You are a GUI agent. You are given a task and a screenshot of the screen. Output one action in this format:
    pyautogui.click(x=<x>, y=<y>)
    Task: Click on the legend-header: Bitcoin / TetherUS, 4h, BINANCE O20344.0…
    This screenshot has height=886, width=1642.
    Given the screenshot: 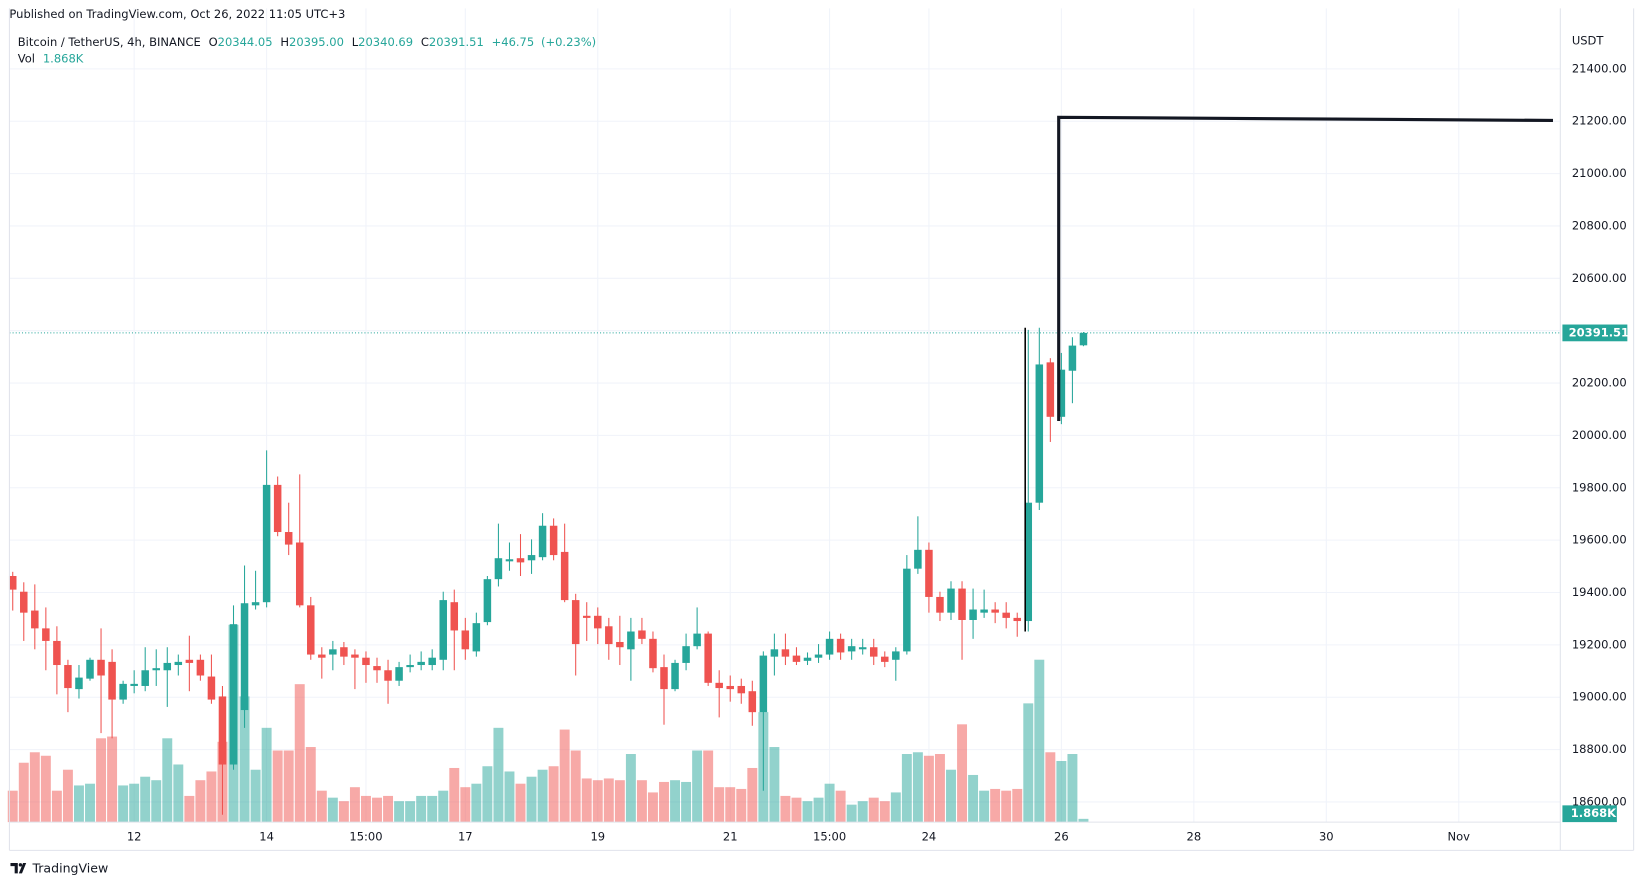 What is the action you would take?
    pyautogui.click(x=307, y=41)
    